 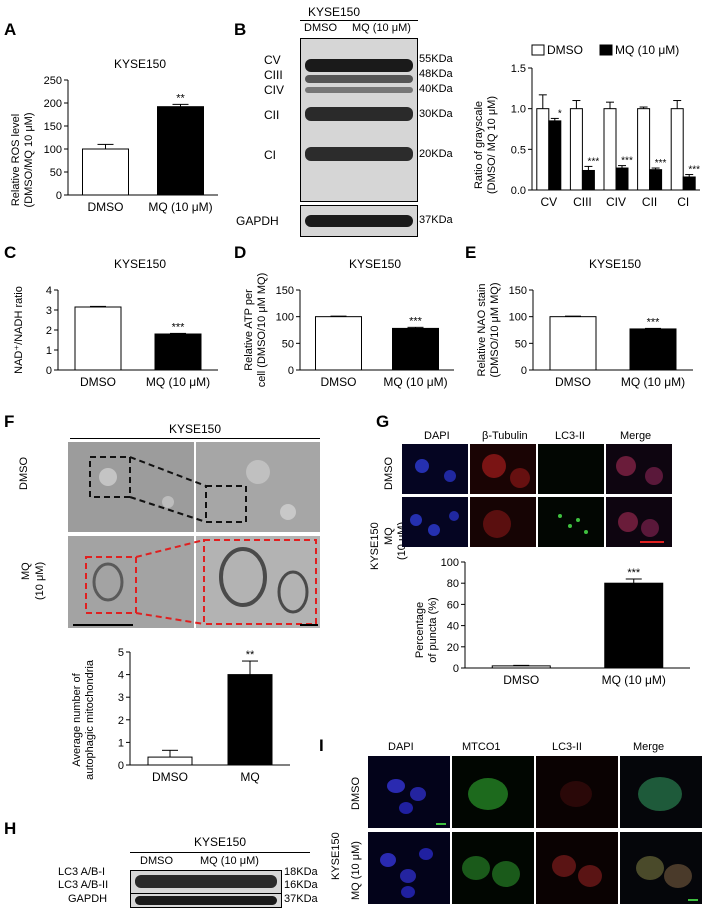 I want to click on label-cv: CV, so click(x=272, y=60).